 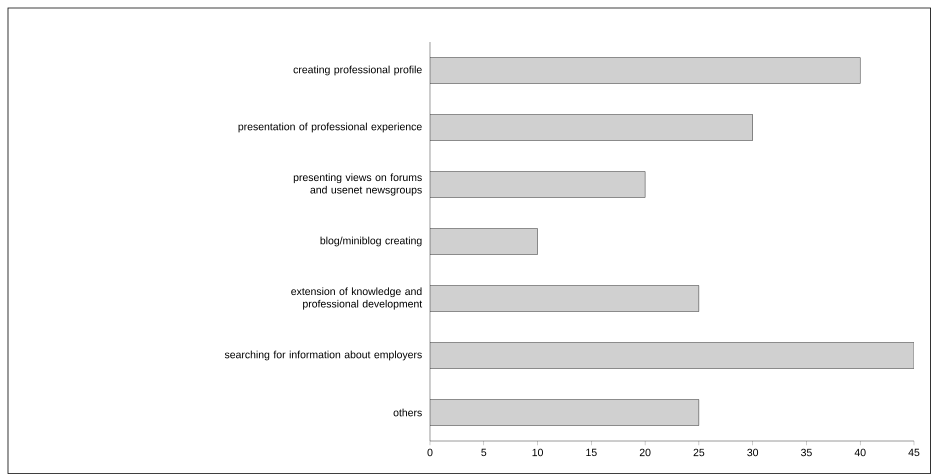 I want to click on x-tick-label: 0, so click(x=429, y=452).